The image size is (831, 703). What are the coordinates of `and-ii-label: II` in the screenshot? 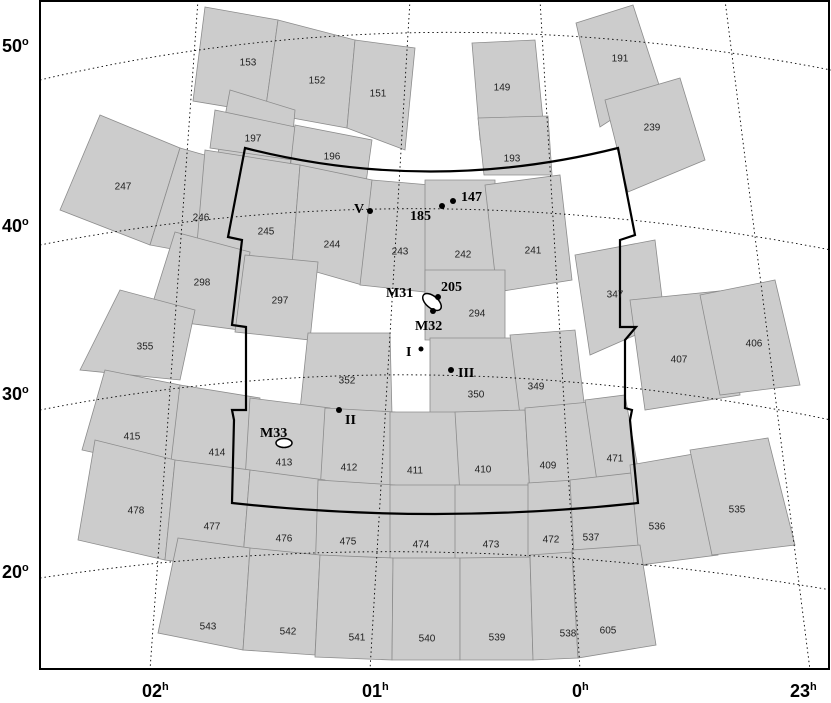 It's located at (350, 420).